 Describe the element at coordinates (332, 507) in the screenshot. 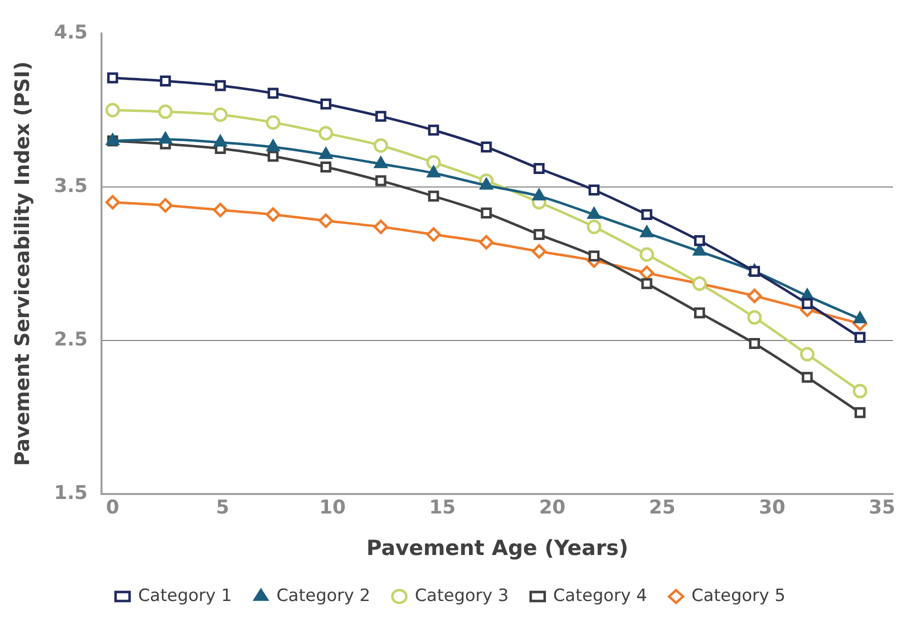

I see `x-tick-label: 10` at that location.